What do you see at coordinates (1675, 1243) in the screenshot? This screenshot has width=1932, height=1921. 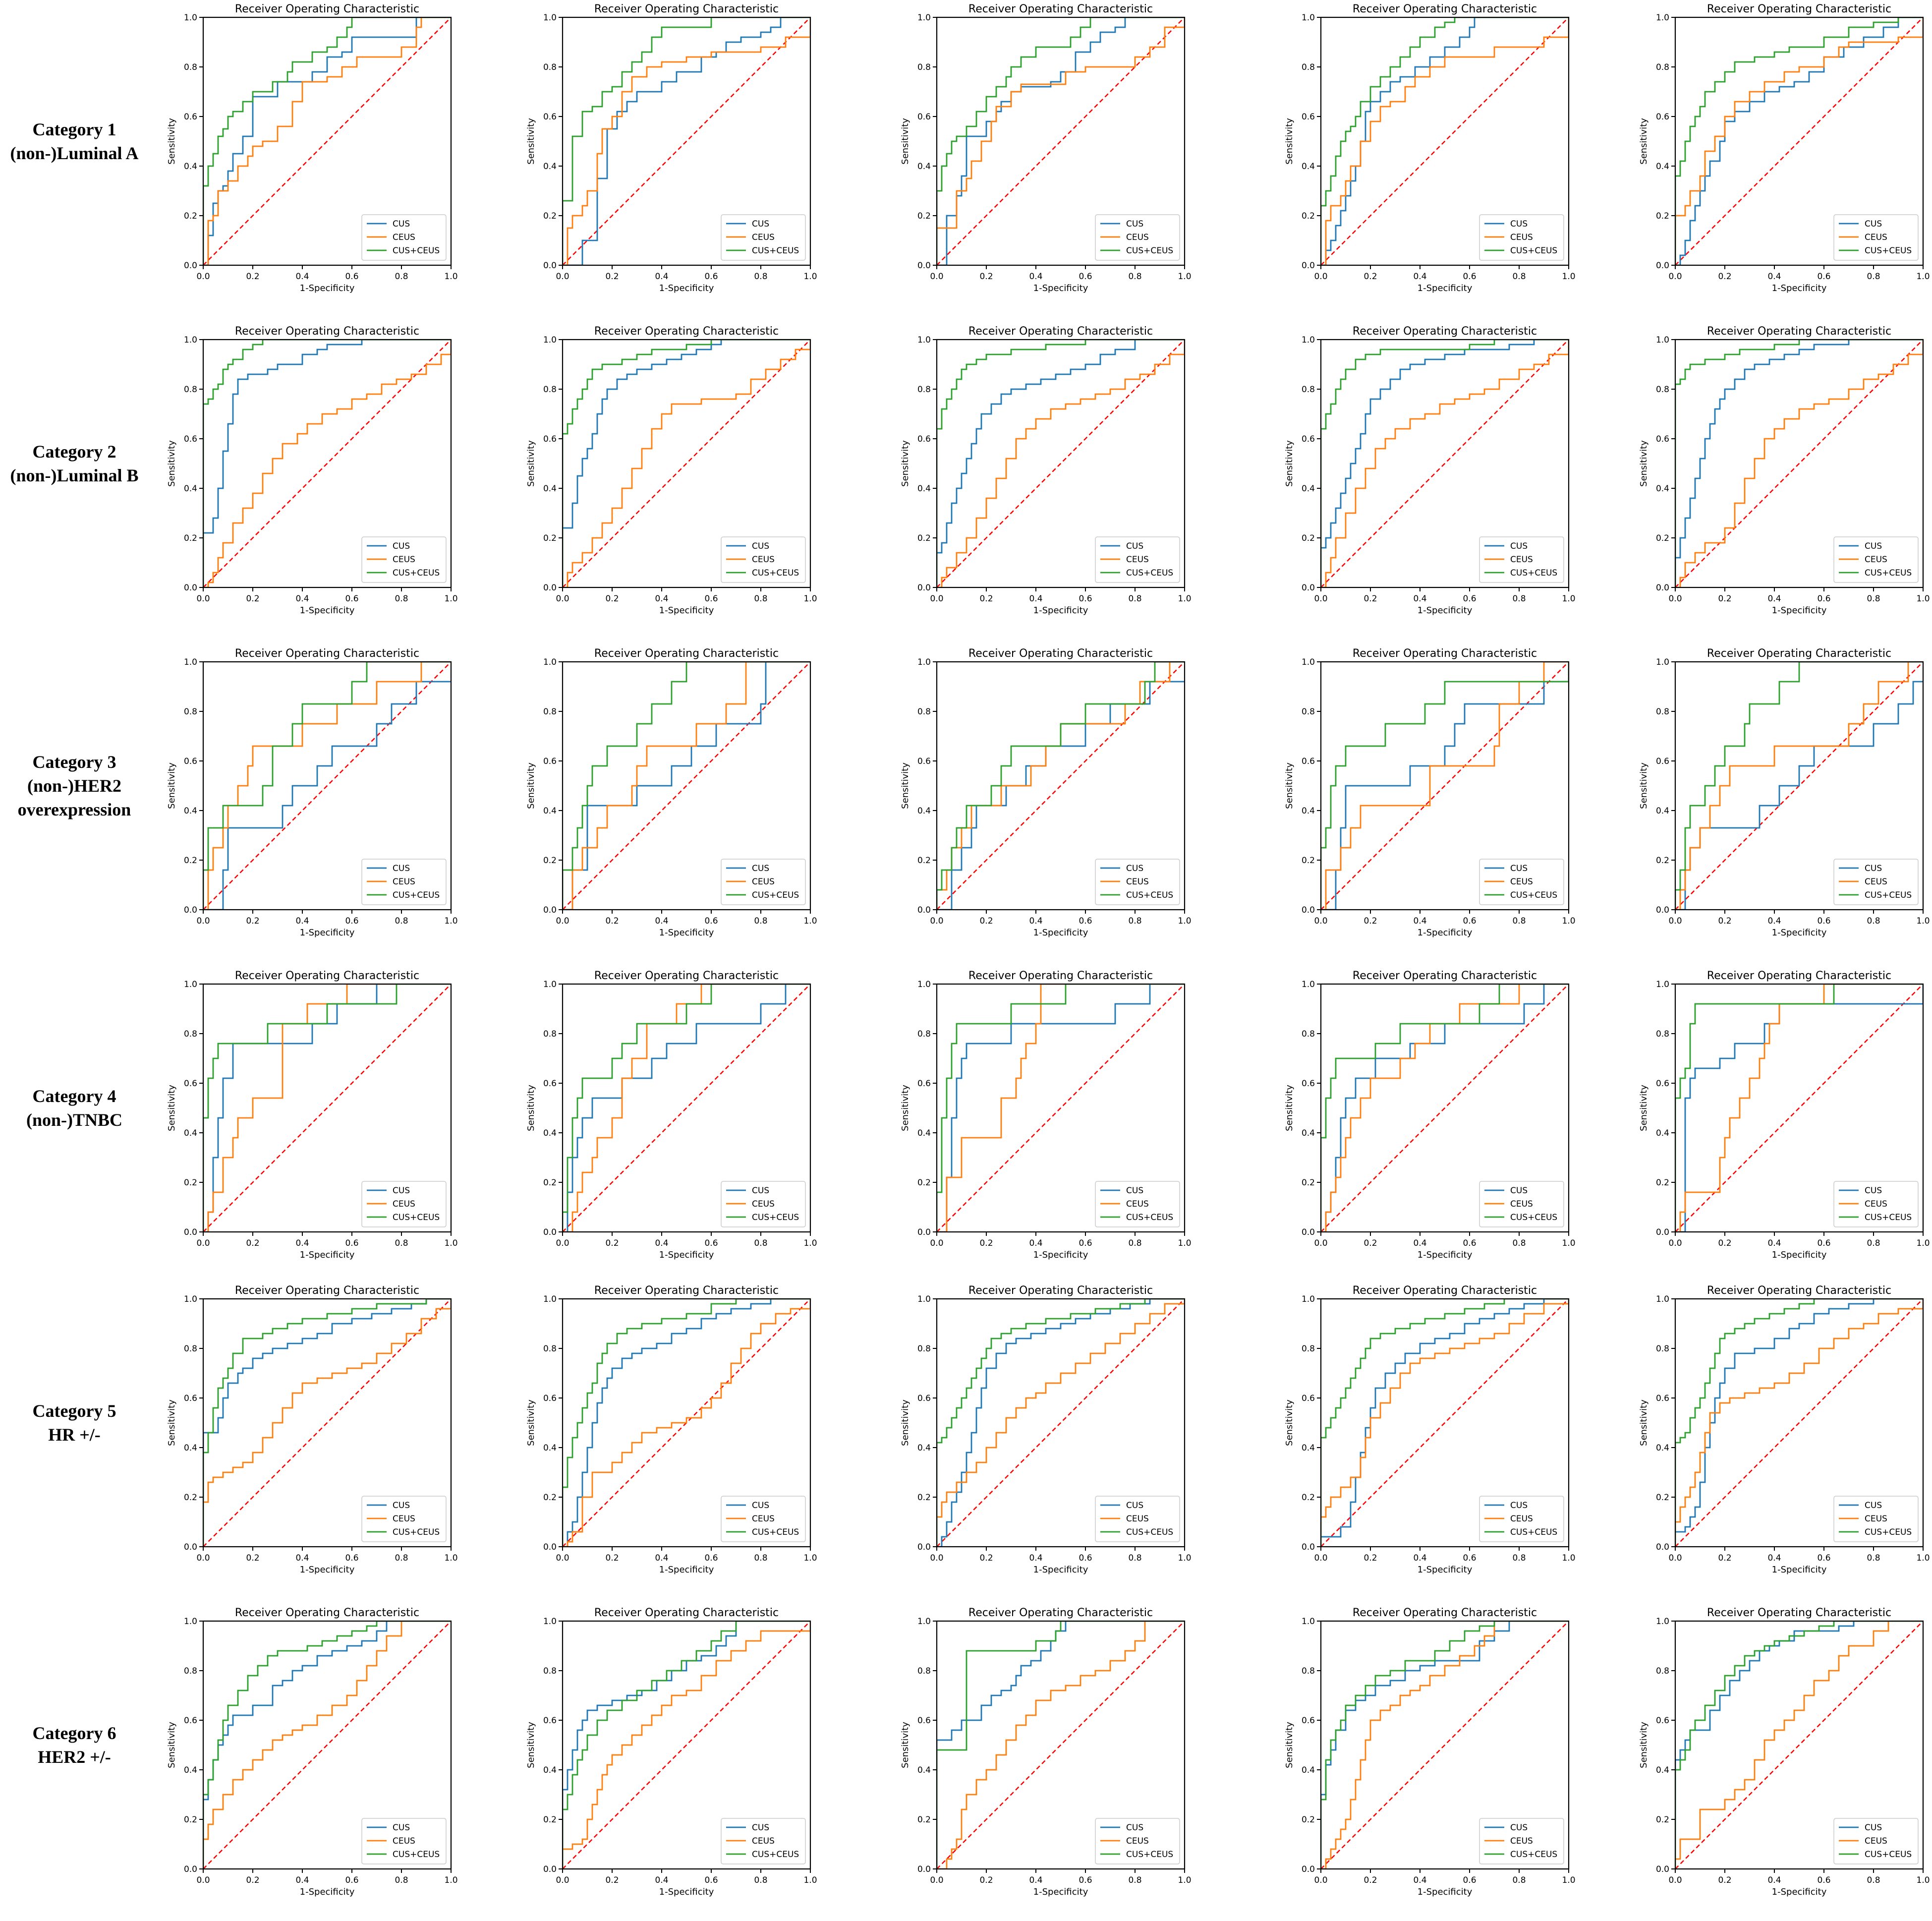 I see `x-tick-label: 0.0` at bounding box center [1675, 1243].